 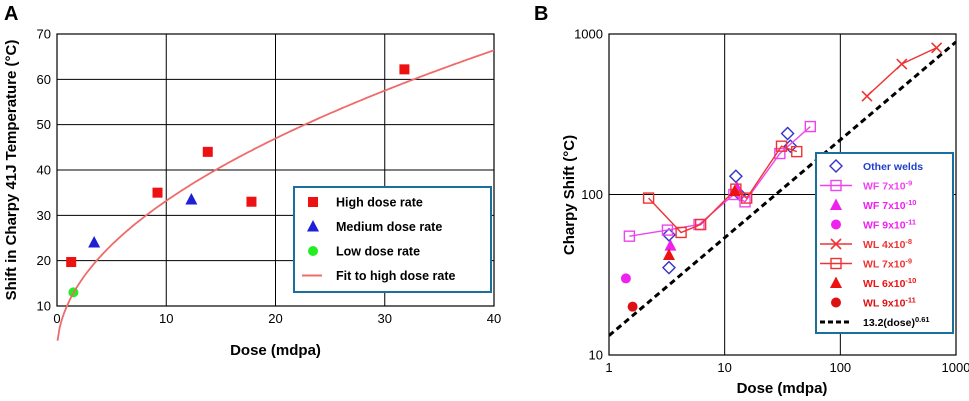 What do you see at coordinates (313, 251) in the screenshot?
I see `legend-swatch-low-dose-rate` at bounding box center [313, 251].